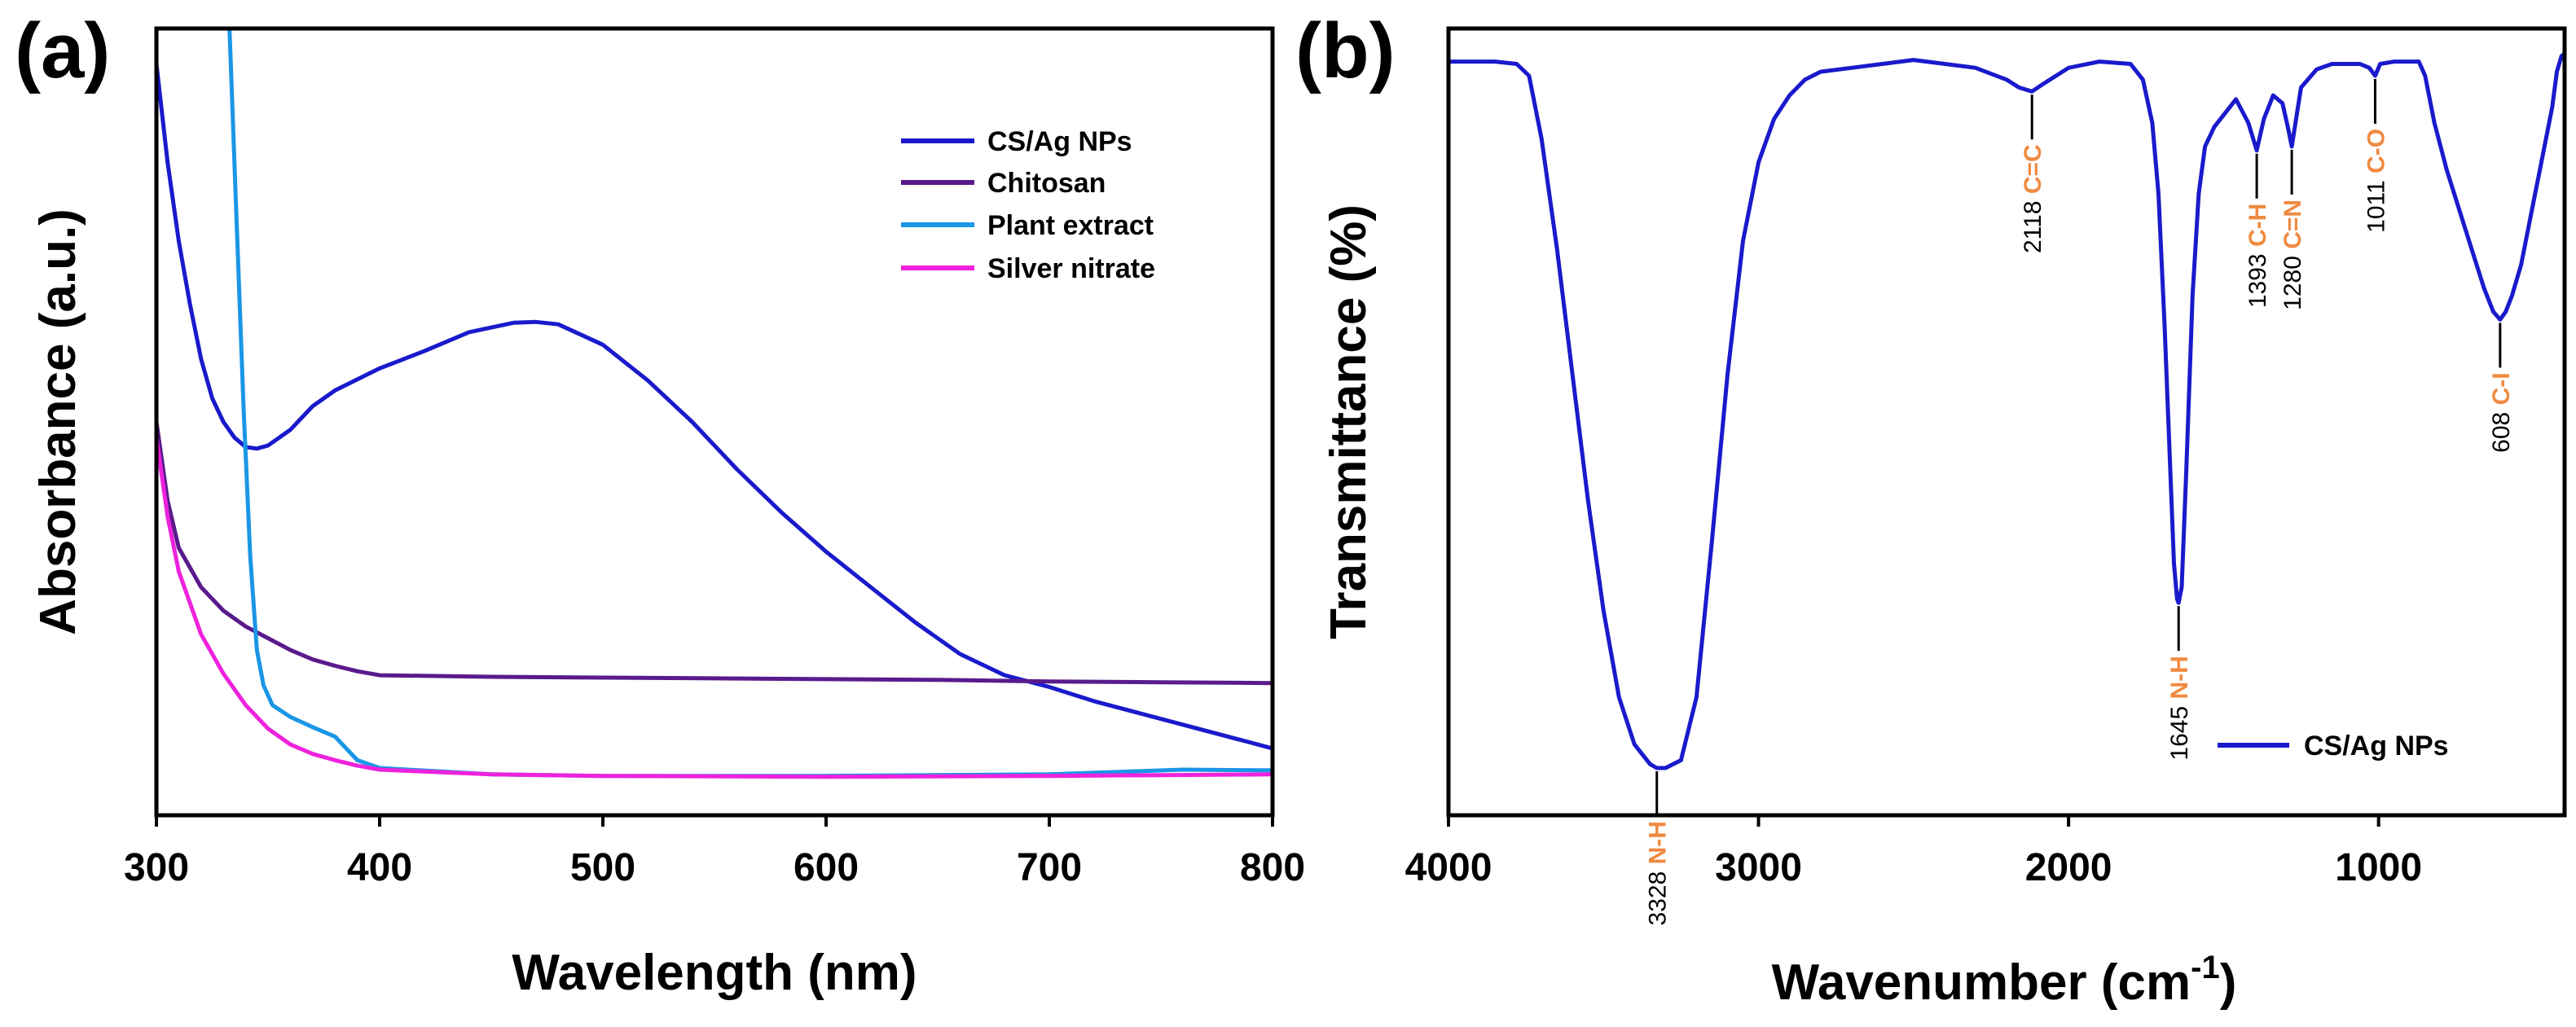 This screenshot has height=1027, width=2576. What do you see at coordinates (2292, 283) in the screenshot?
I see `peak-wavenumber-1280: 1280` at bounding box center [2292, 283].